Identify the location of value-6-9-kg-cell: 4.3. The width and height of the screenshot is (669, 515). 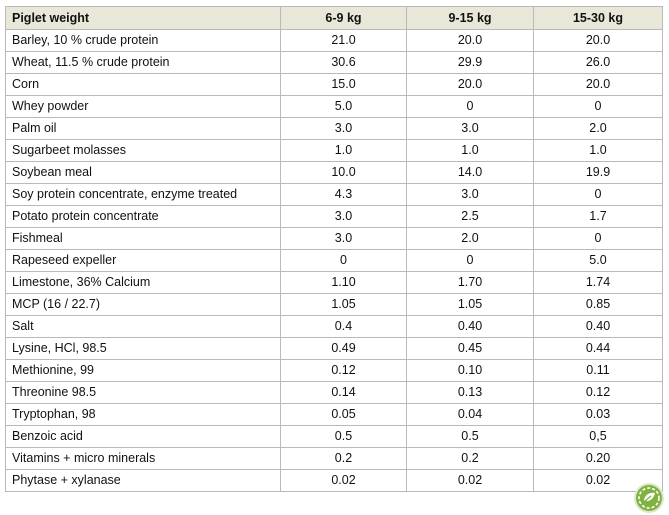
(343, 194).